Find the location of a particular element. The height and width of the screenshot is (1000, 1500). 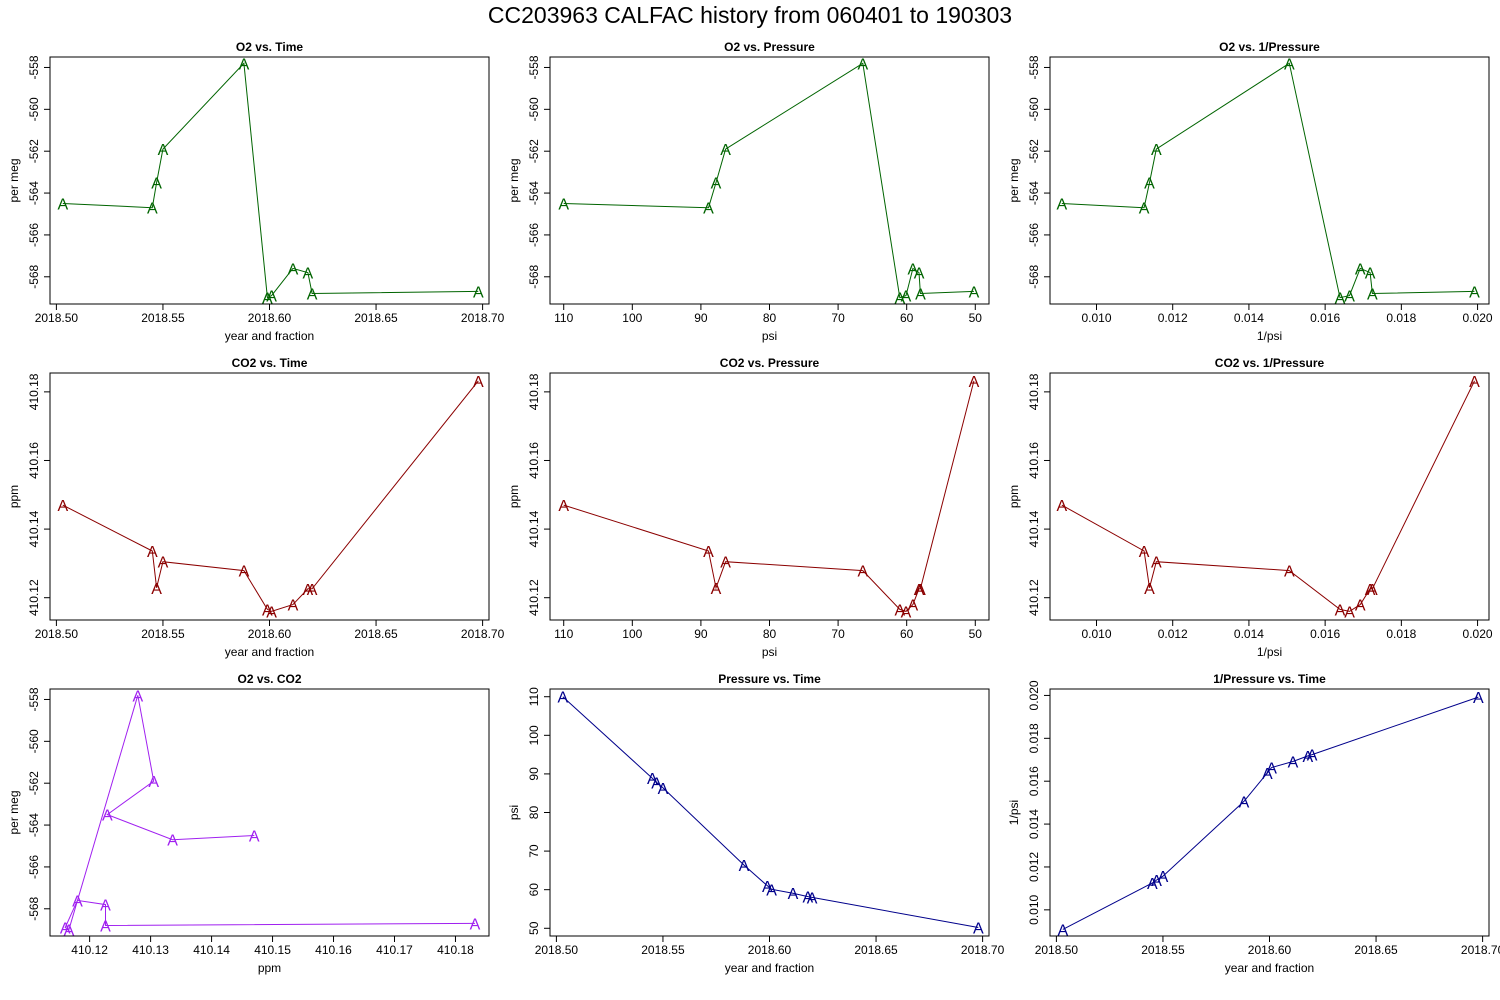

x-axis-label: 1/psi is located at coordinates (1269, 336).